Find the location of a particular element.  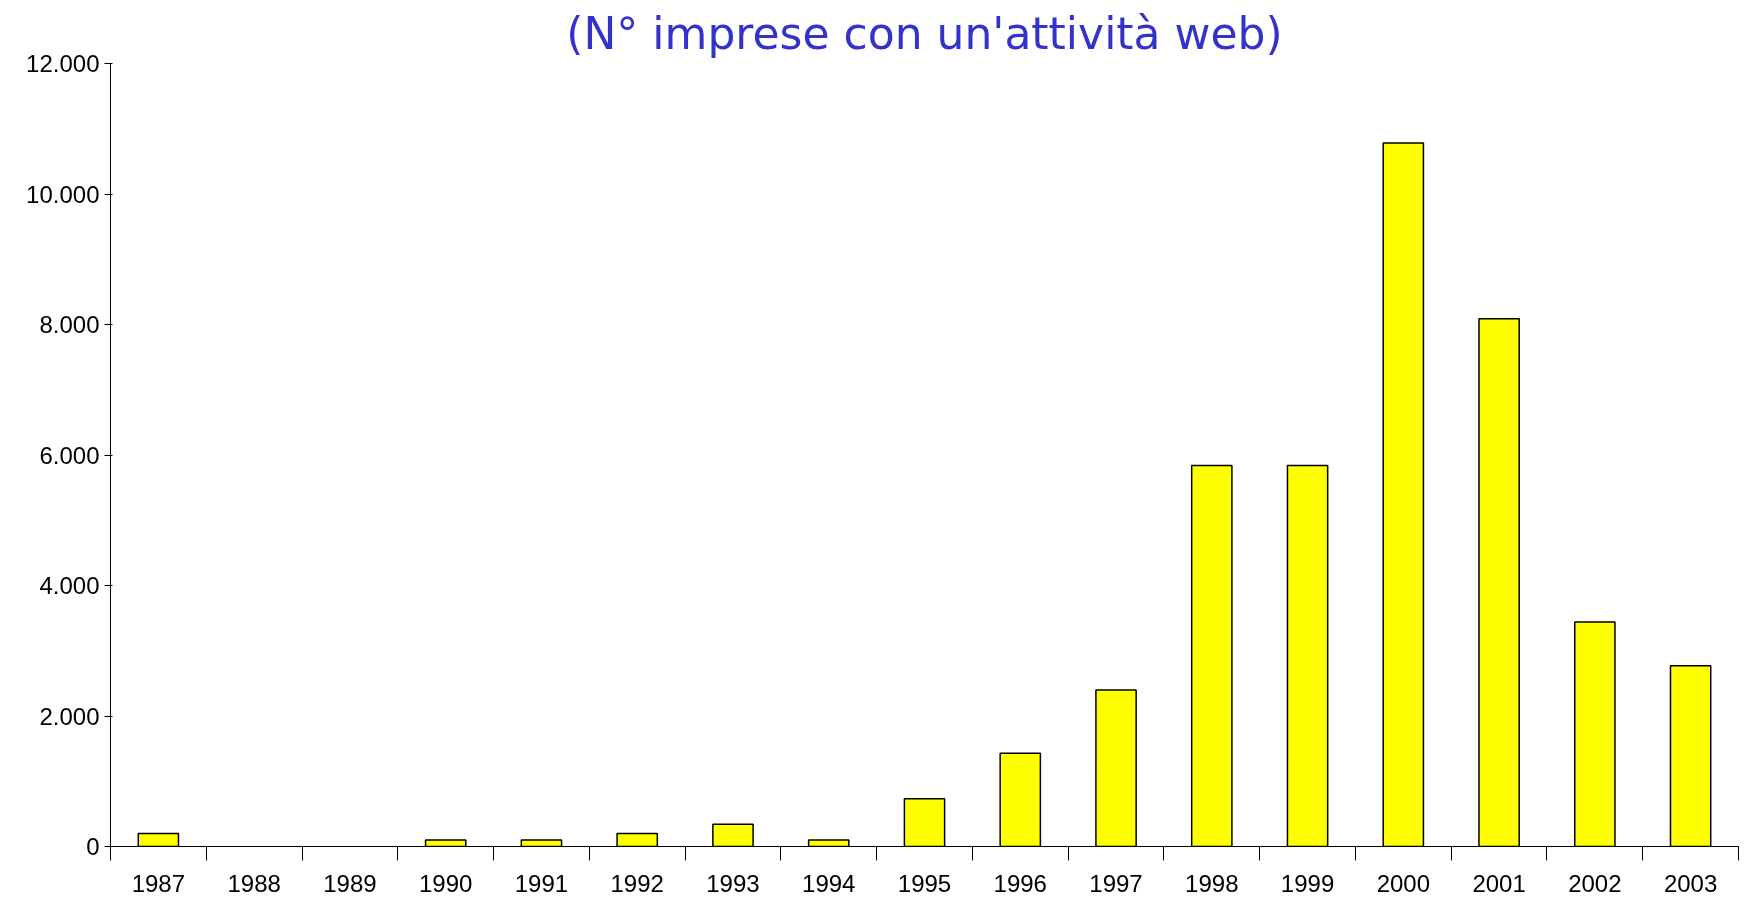

y-tick-label: 4.000 is located at coordinates (69, 585).